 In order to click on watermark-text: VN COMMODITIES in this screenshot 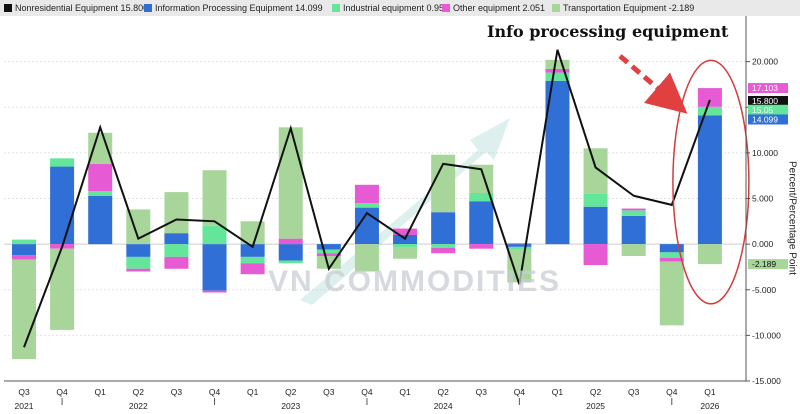, I will do `click(415, 281)`.